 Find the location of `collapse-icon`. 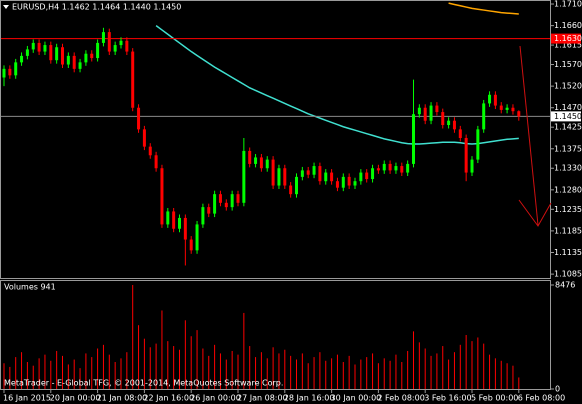

collapse-icon is located at coordinates (6, 7).